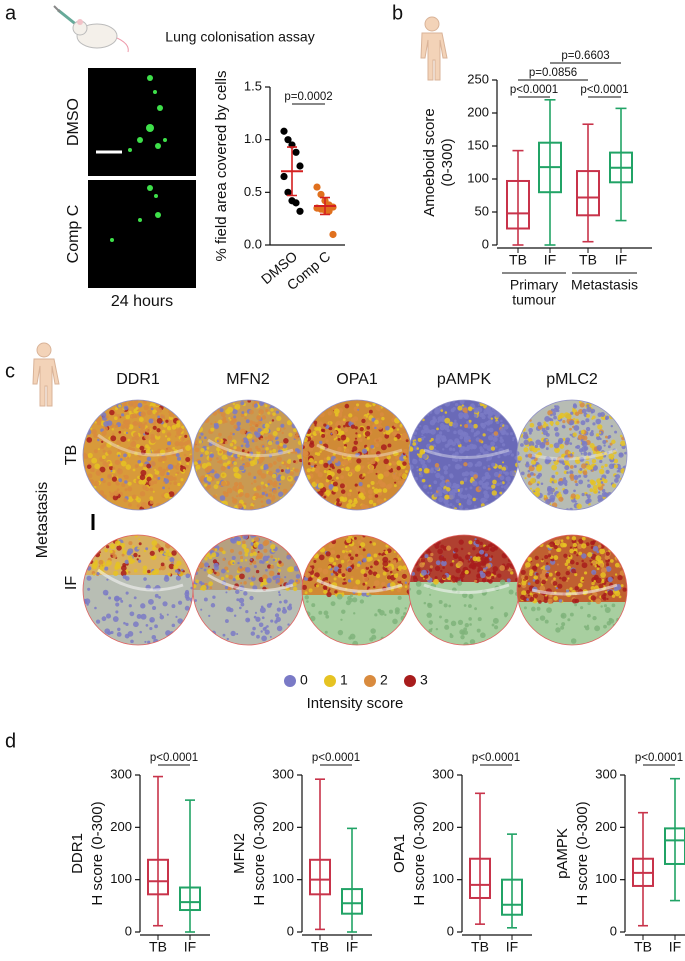 This screenshot has height=961, width=685. What do you see at coordinates (447, 162) in the screenshot?
I see `y-axis-label: (0-300)` at bounding box center [447, 162].